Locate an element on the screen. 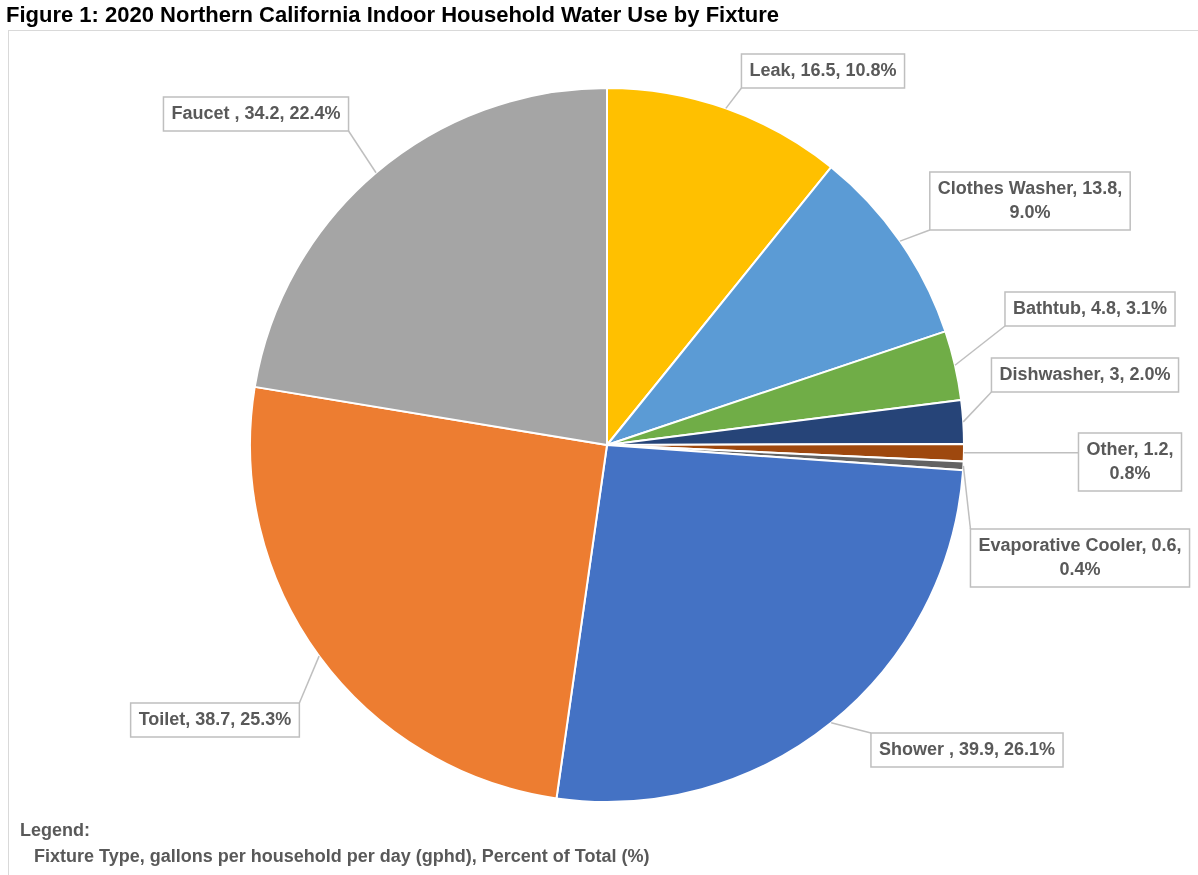 The width and height of the screenshot is (1198, 875). slice-label: Leak, 16.5, 10.8% is located at coordinates (823, 69).